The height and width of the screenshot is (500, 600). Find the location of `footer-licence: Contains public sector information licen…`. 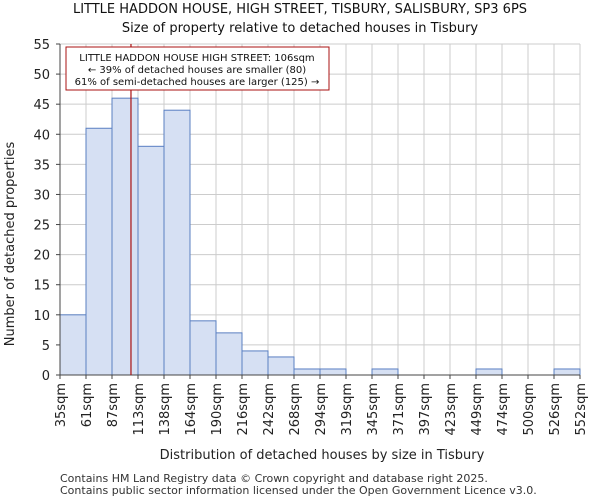

footer-licence: Contains public sector information licen… is located at coordinates (298, 490).